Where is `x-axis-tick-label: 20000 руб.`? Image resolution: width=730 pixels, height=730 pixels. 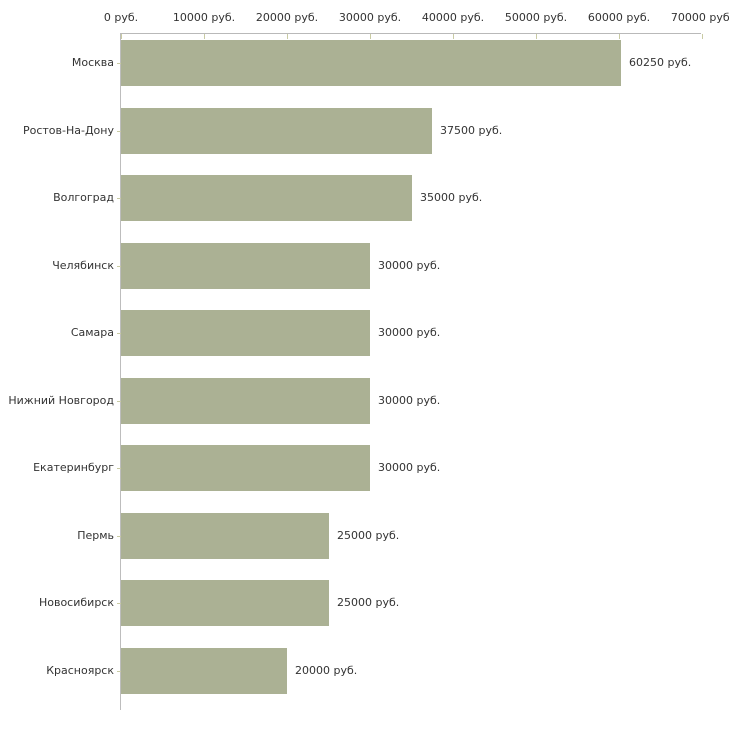 x-axis-tick-label: 20000 руб. is located at coordinates (287, 17).